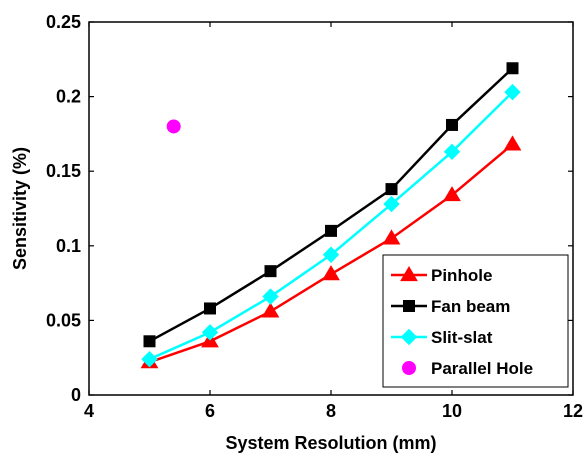 The image size is (588, 457). What do you see at coordinates (89, 411) in the screenshot?
I see `x-tick-label: 4` at bounding box center [89, 411].